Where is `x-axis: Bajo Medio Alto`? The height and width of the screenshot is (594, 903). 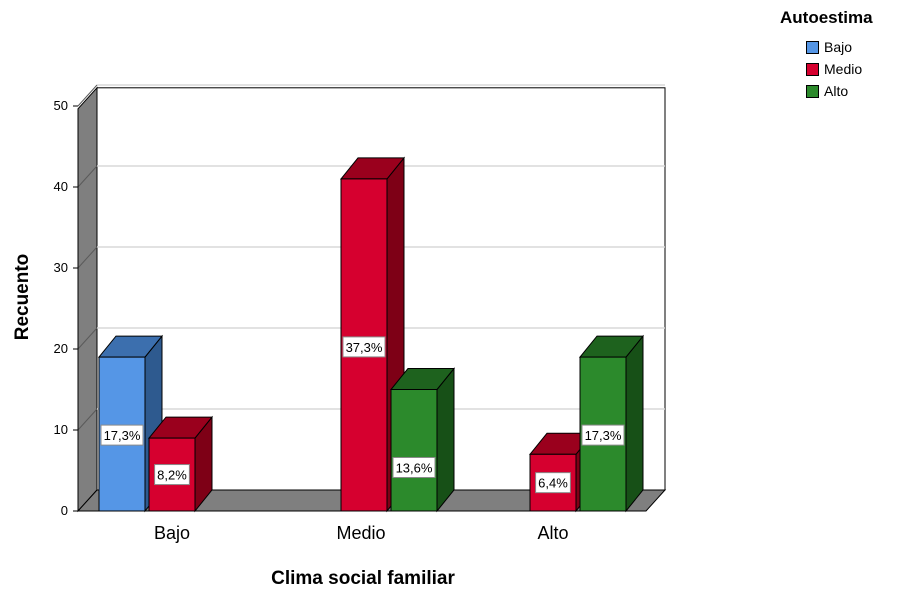 x-axis: Bajo Medio Alto is located at coordinates (362, 527).